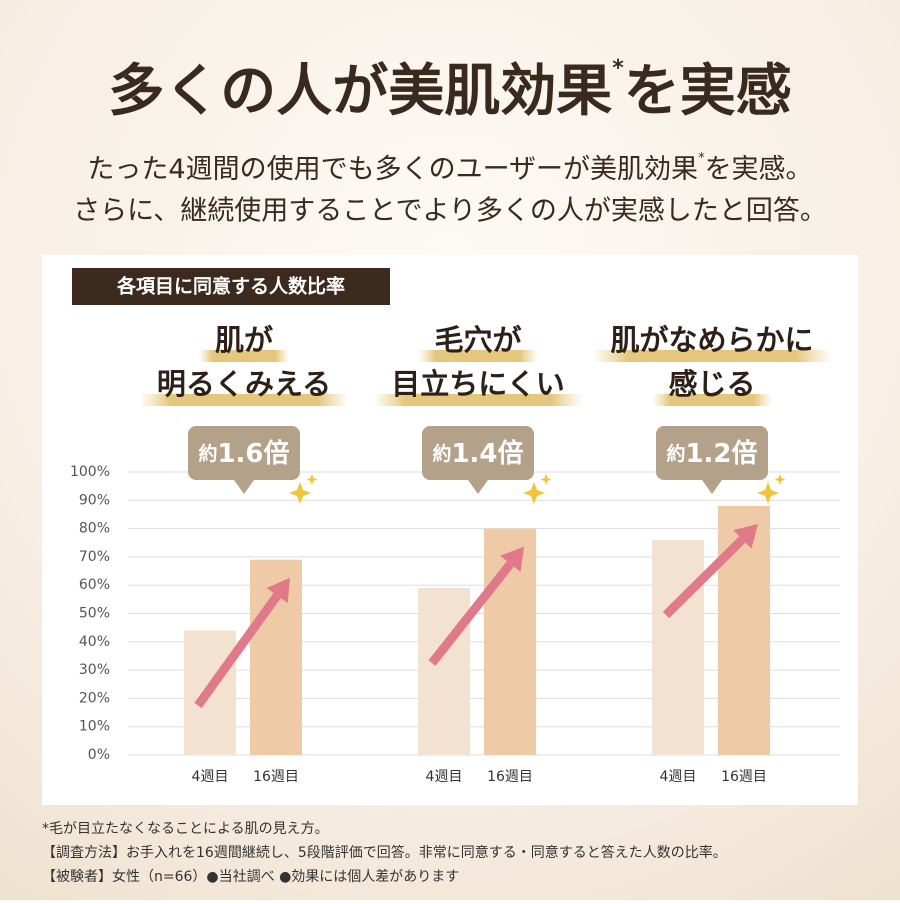  Describe the element at coordinates (711, 384) in the screenshot. I see `group-title: 感じる` at that location.